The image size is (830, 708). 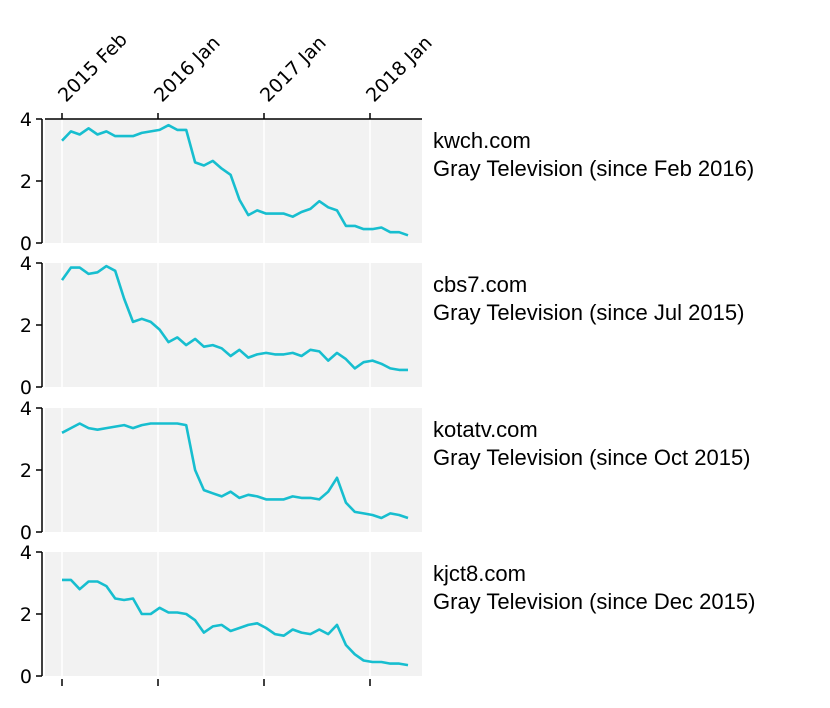 What do you see at coordinates (592, 457) in the screenshot?
I see `owner-label: Gray Television (since Oct 2015)` at bounding box center [592, 457].